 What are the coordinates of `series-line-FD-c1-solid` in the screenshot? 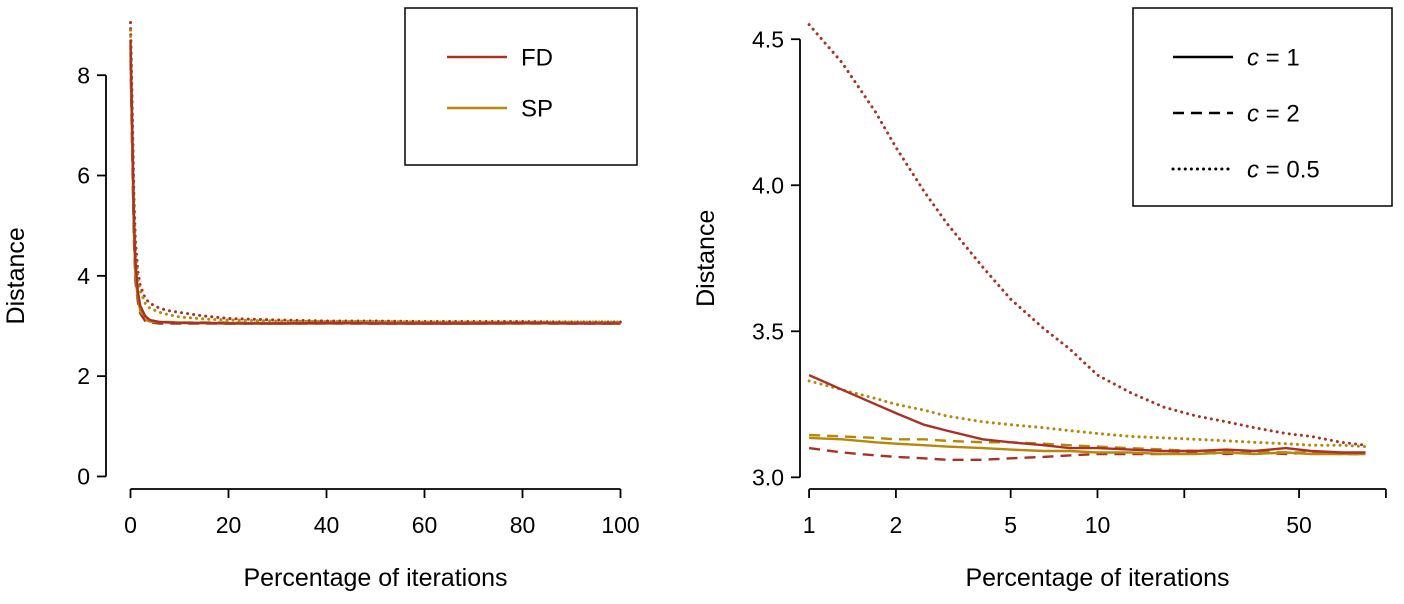 It's located at (1087, 414).